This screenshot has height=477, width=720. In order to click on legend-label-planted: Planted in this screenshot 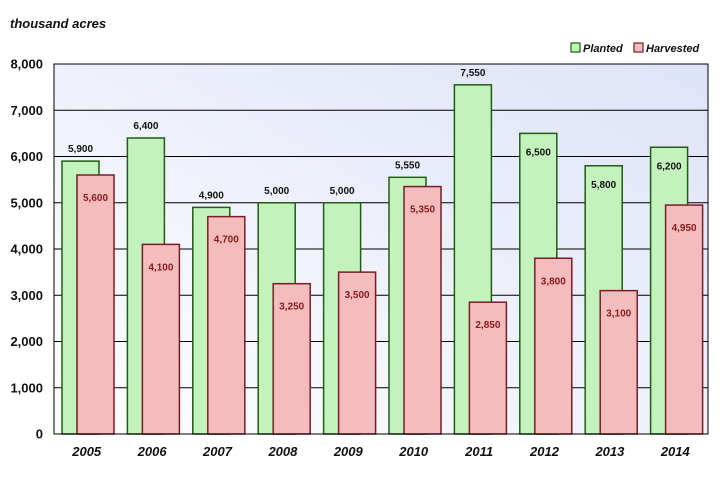, I will do `click(603, 49)`.